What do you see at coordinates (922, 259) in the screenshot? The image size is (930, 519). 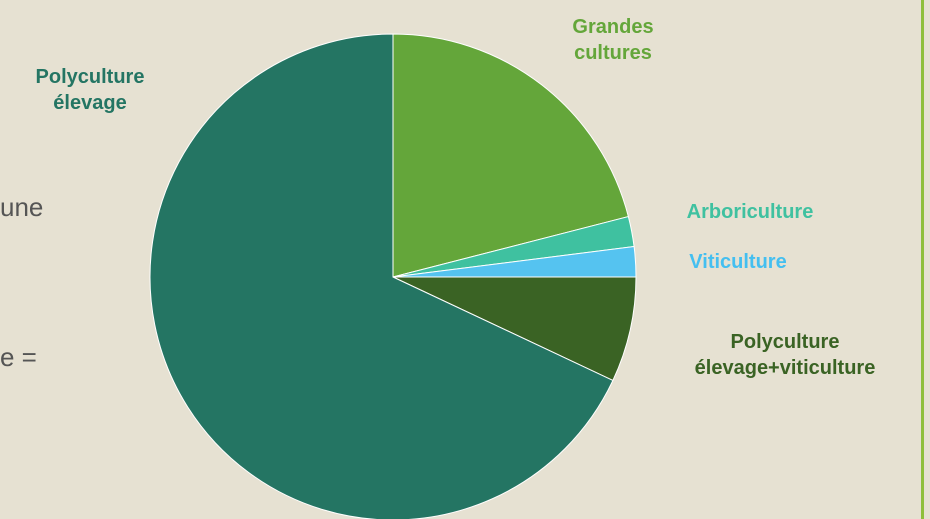 I see `divider` at bounding box center [922, 259].